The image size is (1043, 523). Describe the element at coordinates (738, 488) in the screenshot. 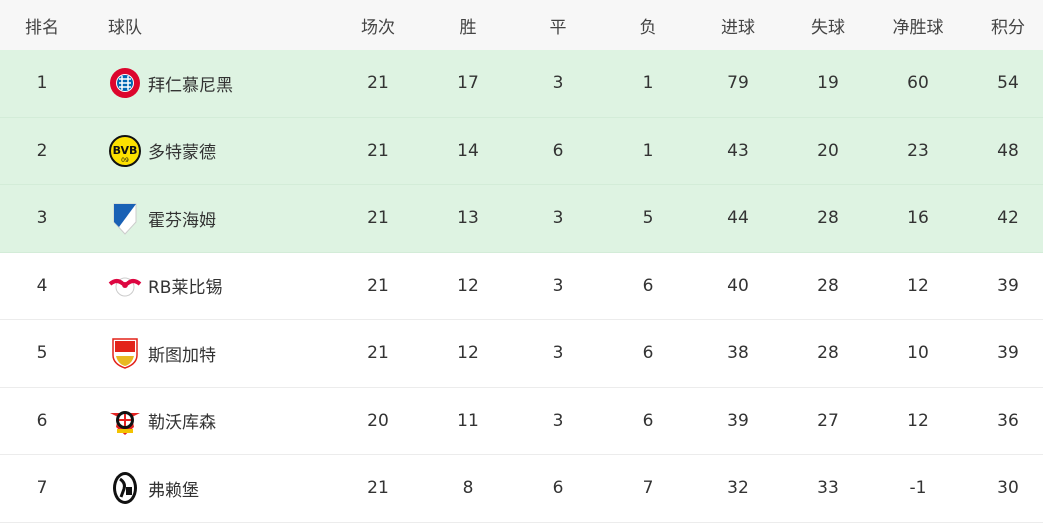

I see `gf: 32` at that location.